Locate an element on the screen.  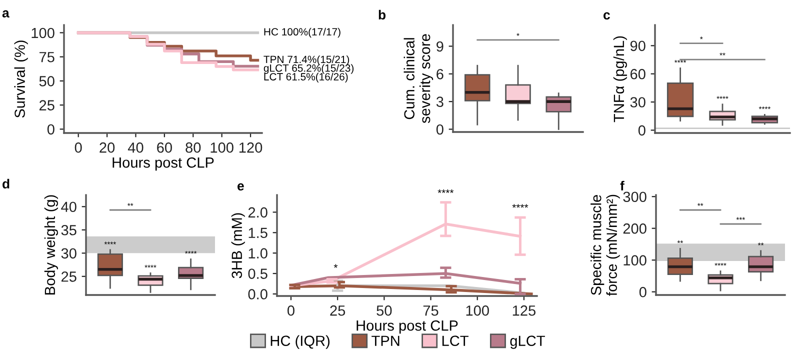
y-tick-label: 200 is located at coordinates (634, 228).